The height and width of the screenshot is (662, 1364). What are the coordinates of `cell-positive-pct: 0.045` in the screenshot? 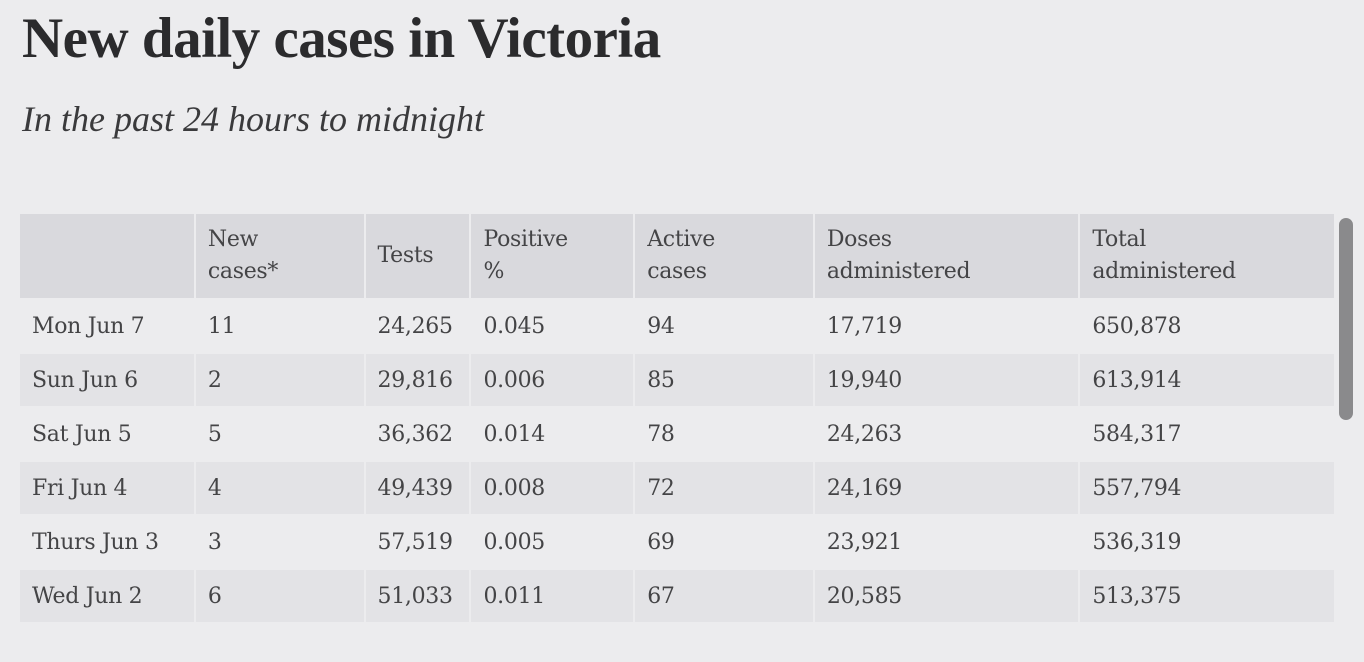 It's located at (552, 326).